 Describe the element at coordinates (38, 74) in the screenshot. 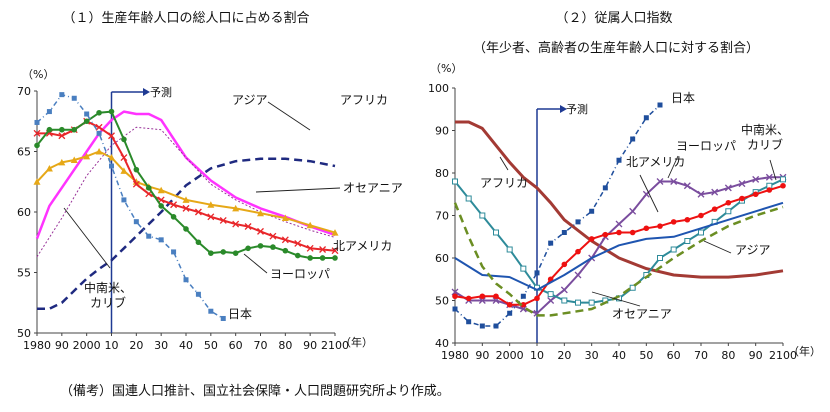

I see `y-unit-label: （%）` at that location.